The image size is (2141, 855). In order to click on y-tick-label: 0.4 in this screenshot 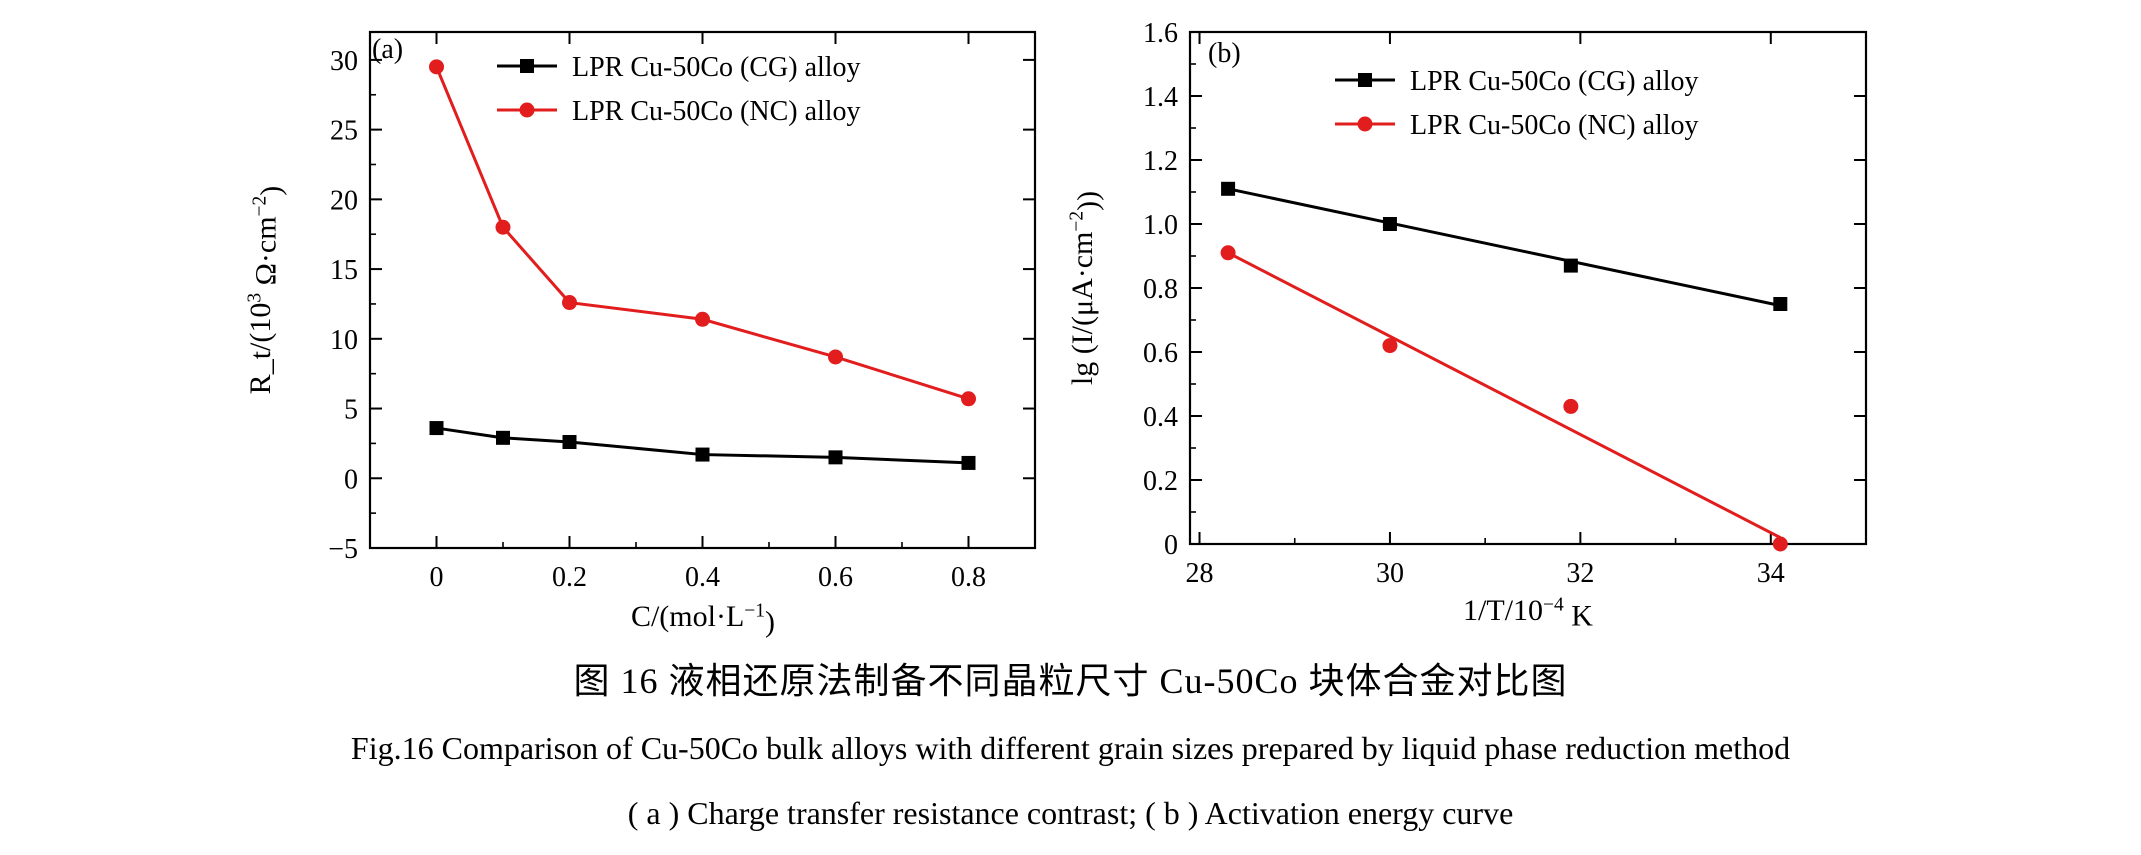, I will do `click(1160, 417)`.